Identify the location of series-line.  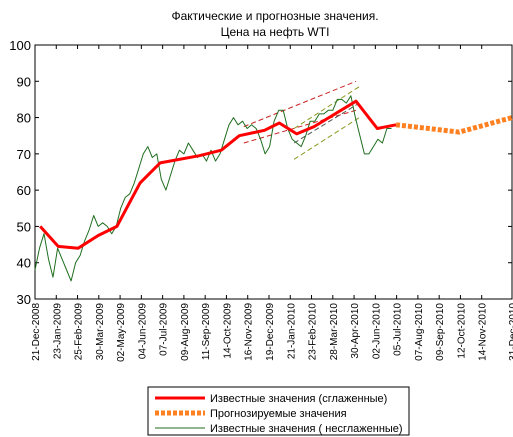
(454, 125).